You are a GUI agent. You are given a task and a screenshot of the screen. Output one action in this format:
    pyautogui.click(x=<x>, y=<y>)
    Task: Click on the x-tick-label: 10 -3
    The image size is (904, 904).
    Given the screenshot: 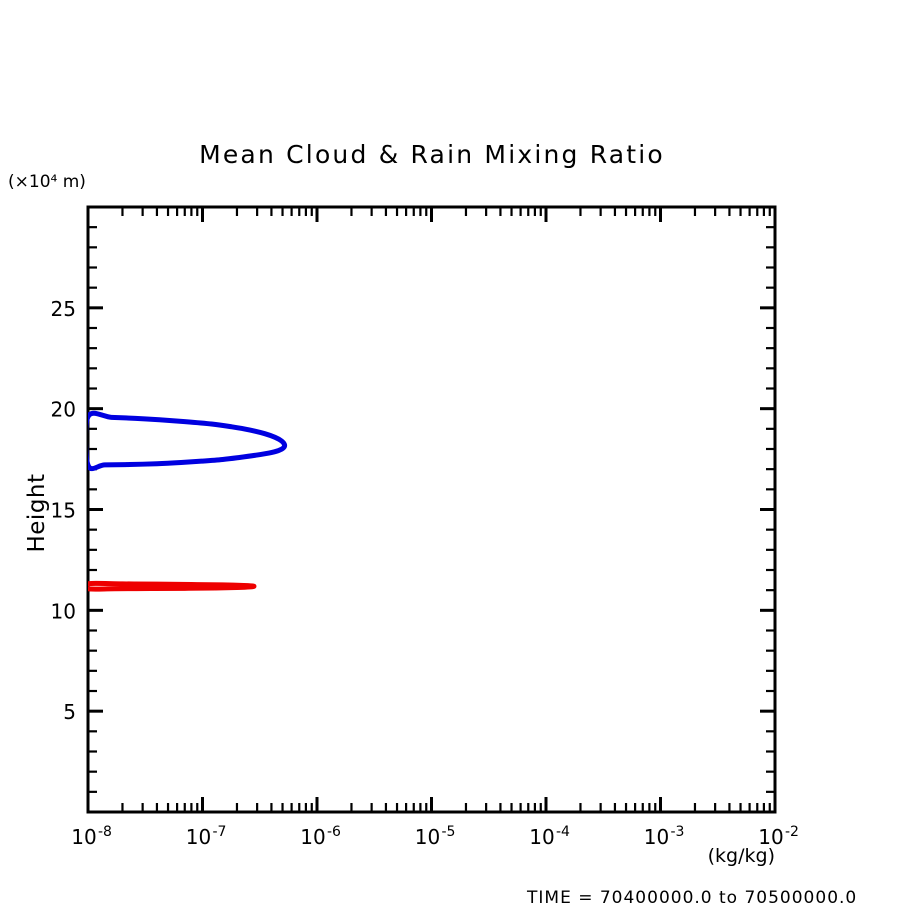 What is the action you would take?
    pyautogui.click(x=664, y=836)
    